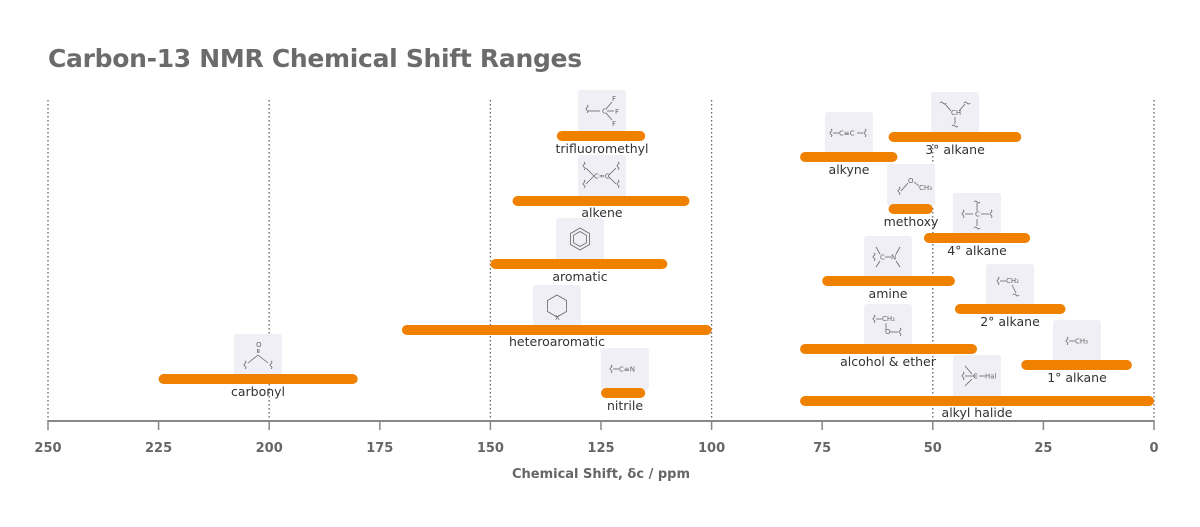 The width and height of the screenshot is (1200, 527). What do you see at coordinates (490, 448) in the screenshot?
I see `x-tick-label: 150` at bounding box center [490, 448].